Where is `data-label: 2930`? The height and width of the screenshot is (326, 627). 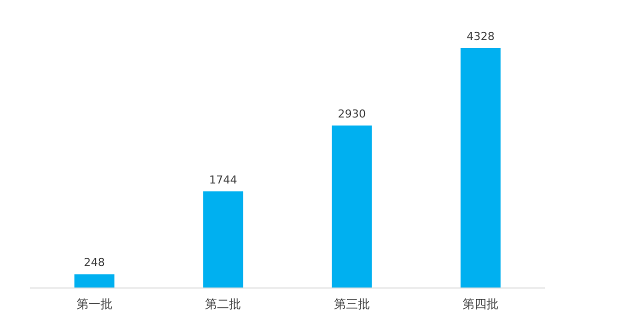 data-label: 2930 is located at coordinates (352, 114).